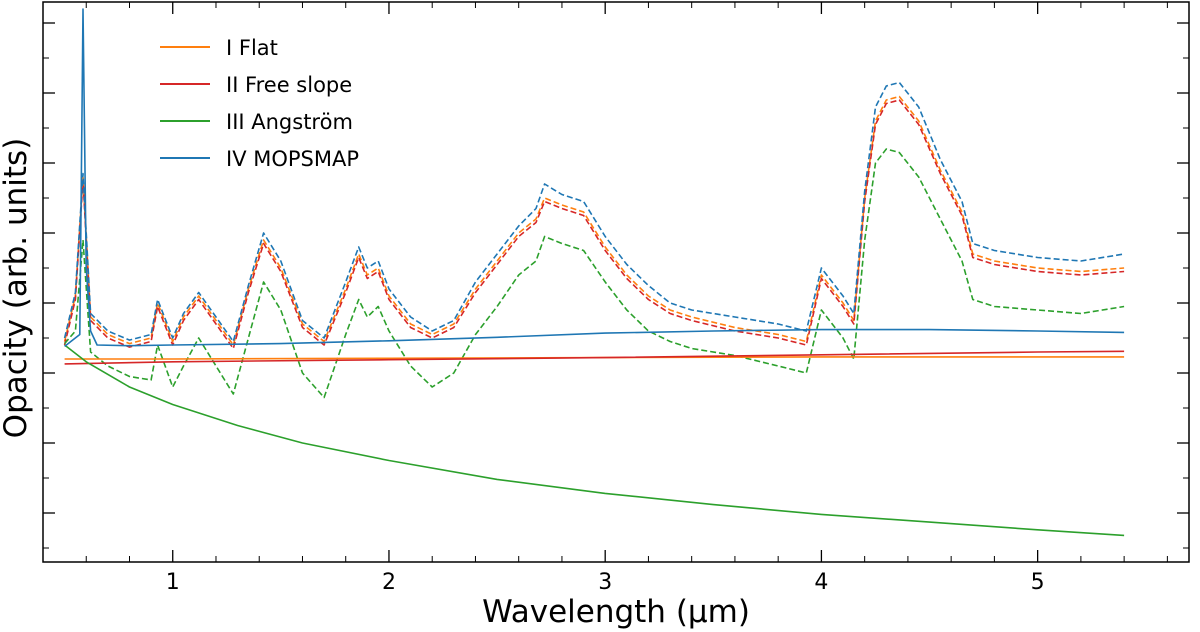 Image resolution: width=1200 pixels, height=632 pixels. What do you see at coordinates (821, 582) in the screenshot?
I see `x-tick-label: 4` at bounding box center [821, 582].